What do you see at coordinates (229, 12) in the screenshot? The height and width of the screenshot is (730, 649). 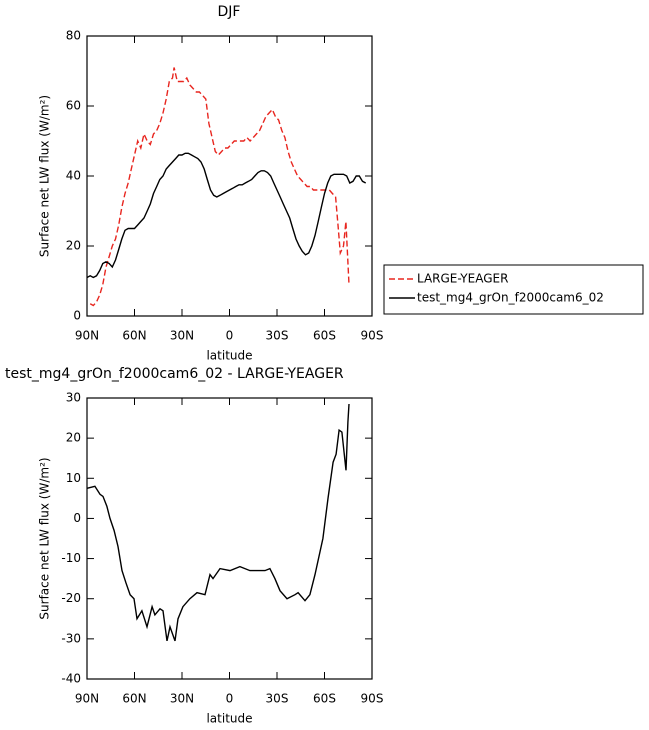 I see `chart-title: DJF` at bounding box center [229, 12].